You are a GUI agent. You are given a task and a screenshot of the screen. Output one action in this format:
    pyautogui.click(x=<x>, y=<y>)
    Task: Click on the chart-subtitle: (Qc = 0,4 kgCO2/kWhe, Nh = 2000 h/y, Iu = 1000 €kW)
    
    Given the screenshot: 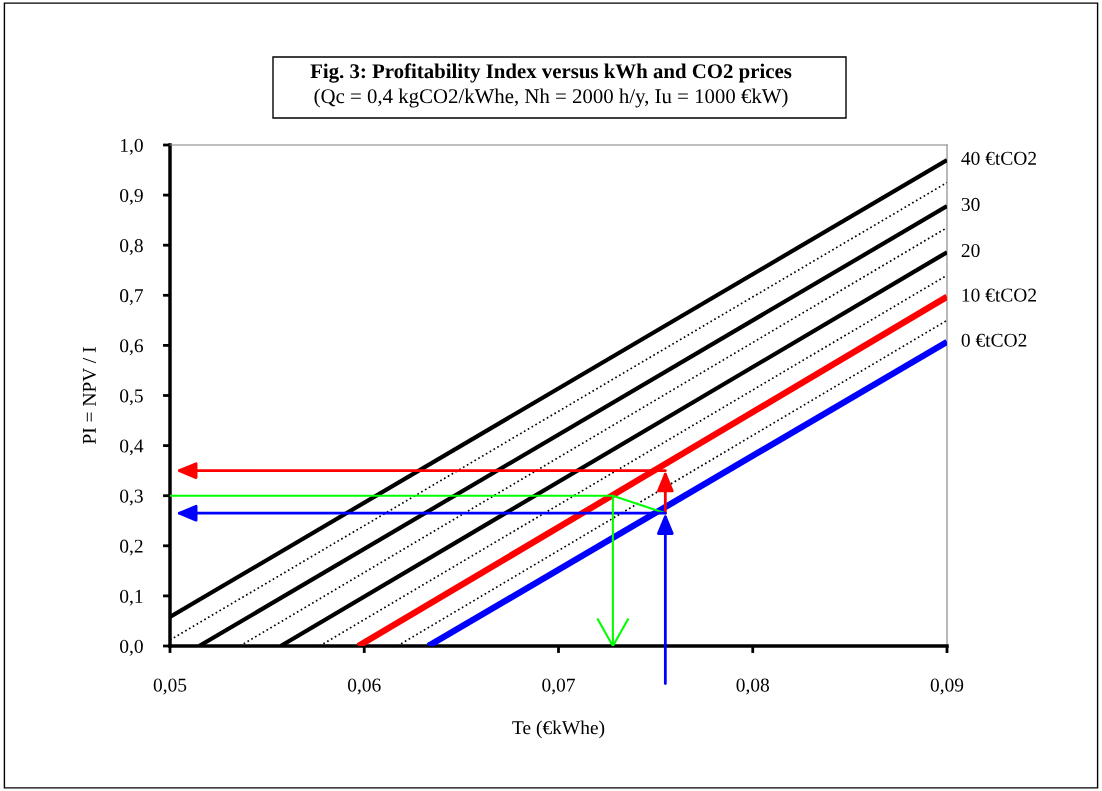 What is the action you would take?
    pyautogui.click(x=551, y=98)
    